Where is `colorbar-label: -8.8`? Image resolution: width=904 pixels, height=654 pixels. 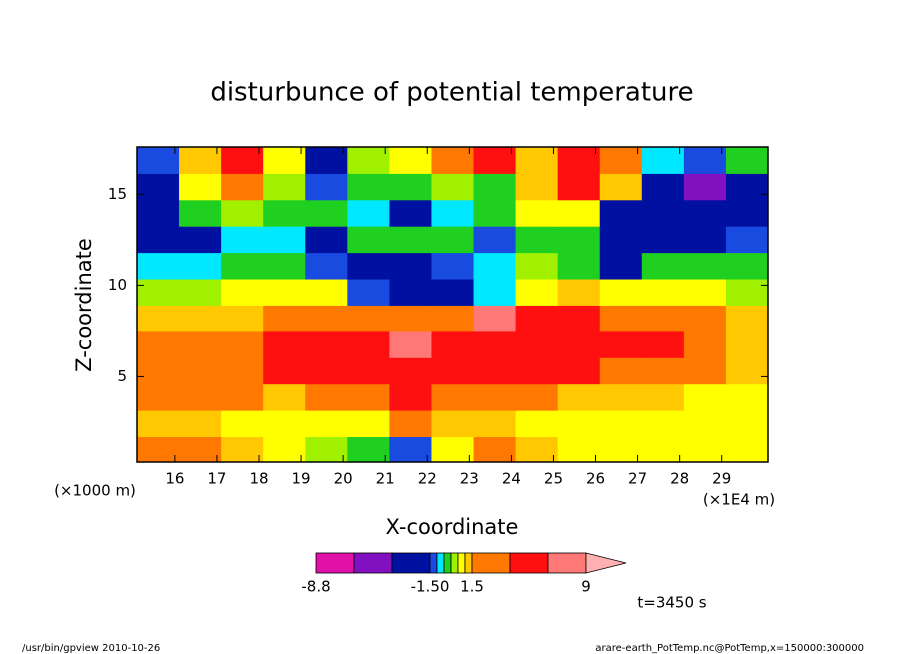
colorbar-label: -8.8 is located at coordinates (315, 587).